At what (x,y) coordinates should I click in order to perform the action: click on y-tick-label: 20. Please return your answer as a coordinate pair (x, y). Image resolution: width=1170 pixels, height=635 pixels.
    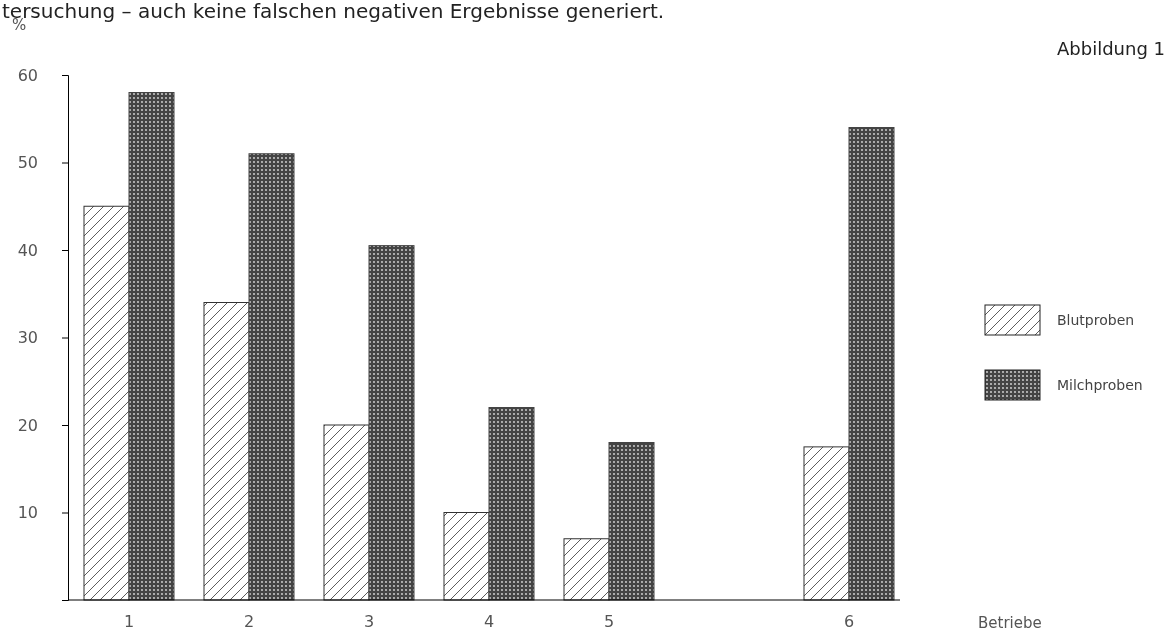
    Looking at the image, I should click on (27, 425).